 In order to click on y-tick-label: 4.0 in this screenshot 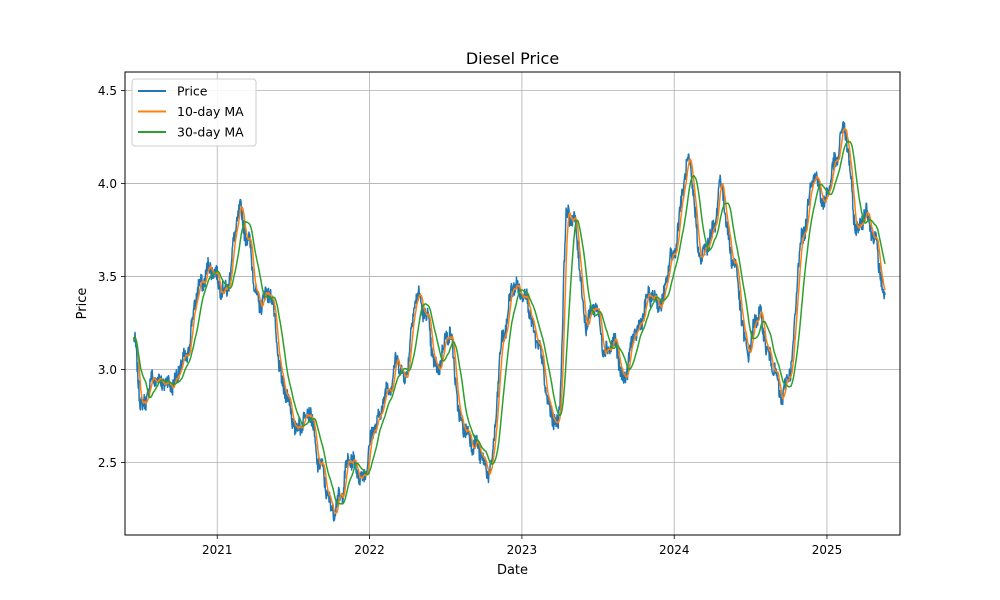, I will do `click(107, 184)`.